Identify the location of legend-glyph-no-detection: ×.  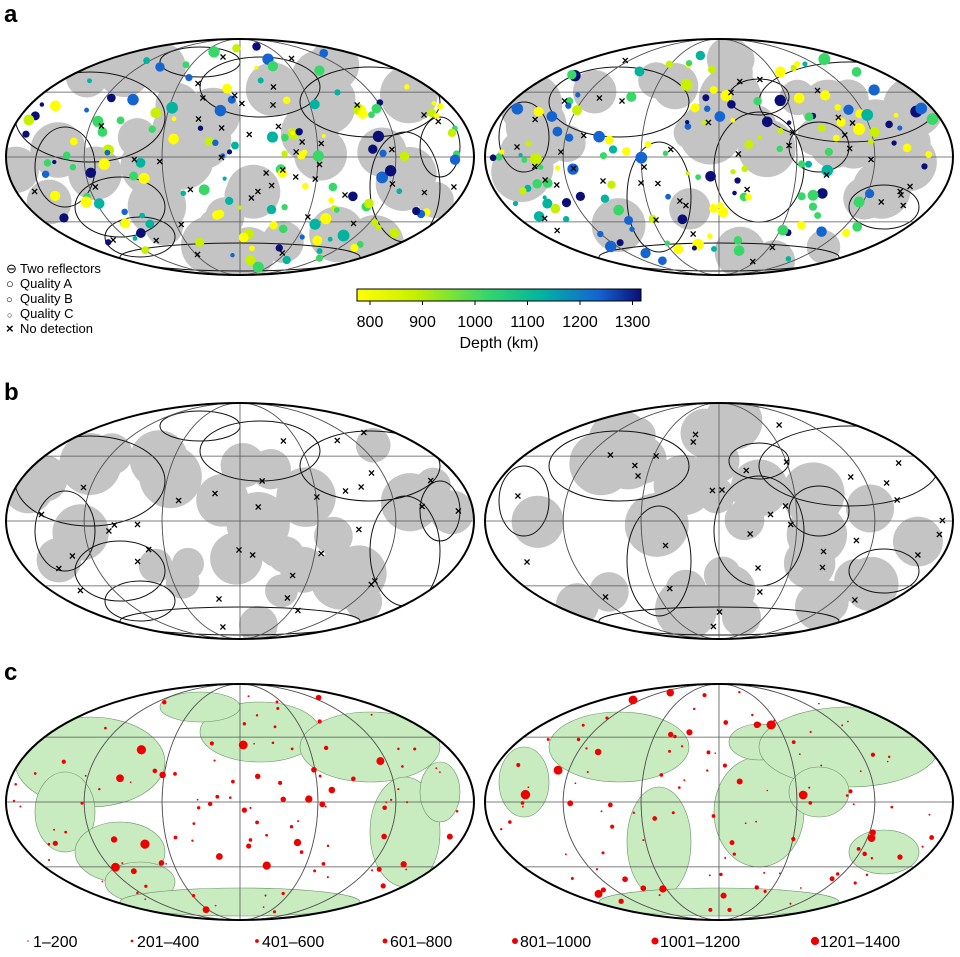
(10, 328).